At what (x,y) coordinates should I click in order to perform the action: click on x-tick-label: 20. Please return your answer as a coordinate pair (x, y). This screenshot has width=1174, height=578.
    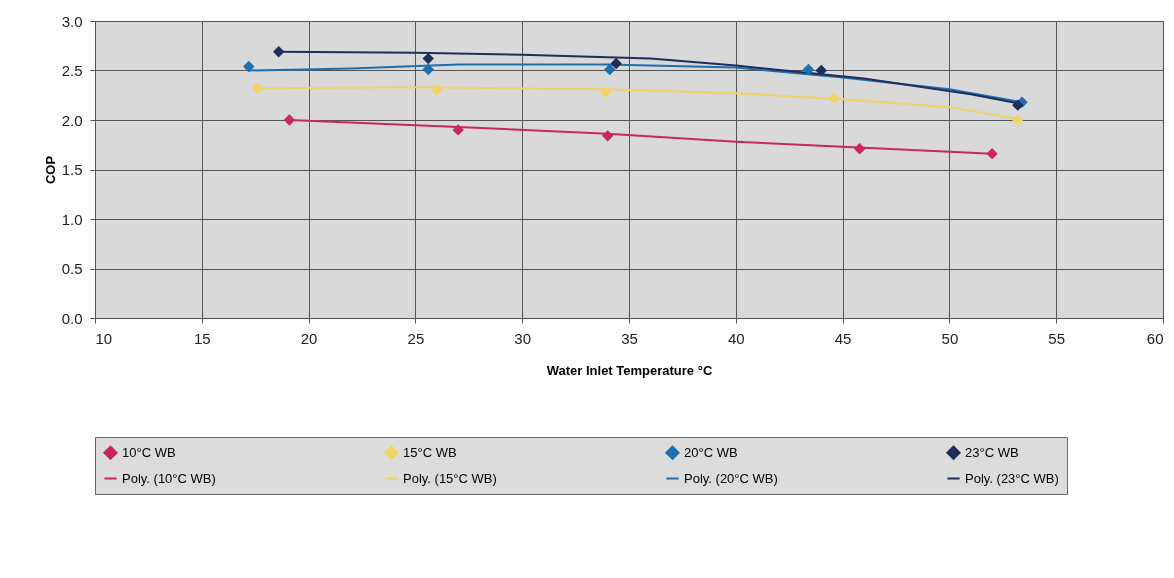
    Looking at the image, I should click on (309, 338).